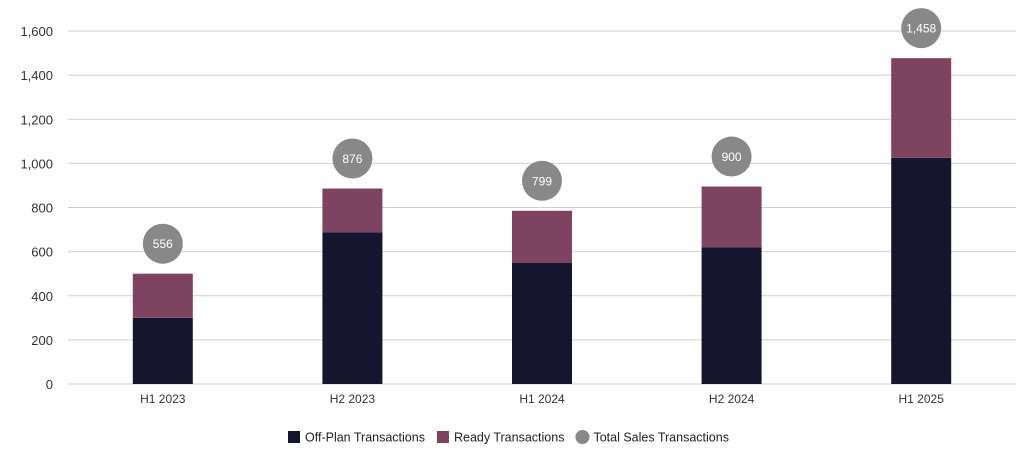 Image resolution: width=1024 pixels, height=457 pixels. I want to click on legend-item-ready: Ready Transactions, so click(500, 438).